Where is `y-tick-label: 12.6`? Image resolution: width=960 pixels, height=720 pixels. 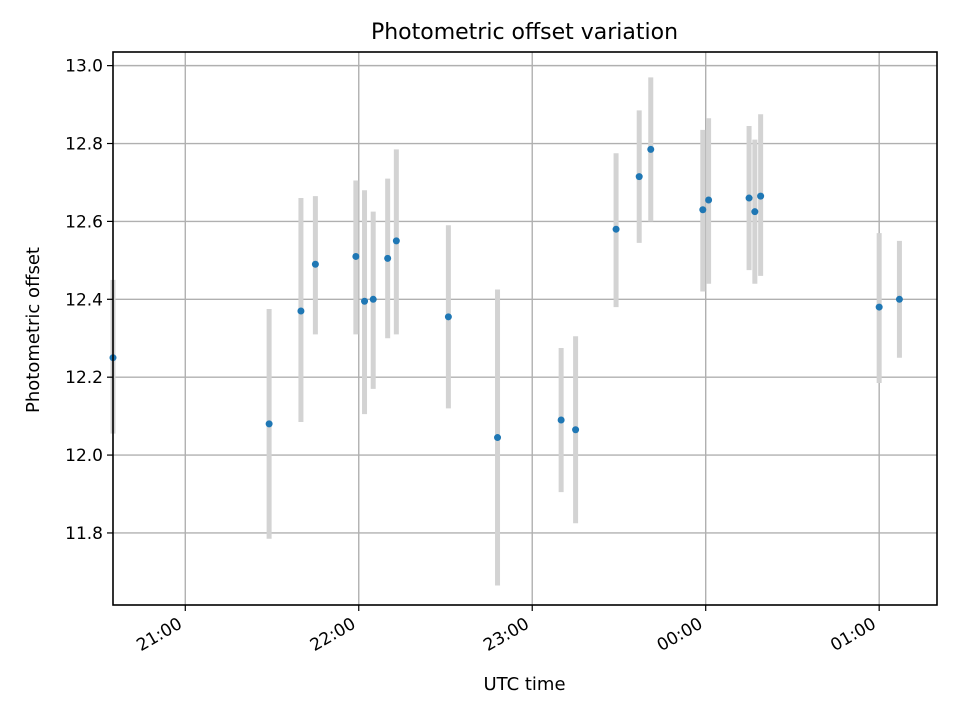
y-tick-label: 12.6 is located at coordinates (84, 222).